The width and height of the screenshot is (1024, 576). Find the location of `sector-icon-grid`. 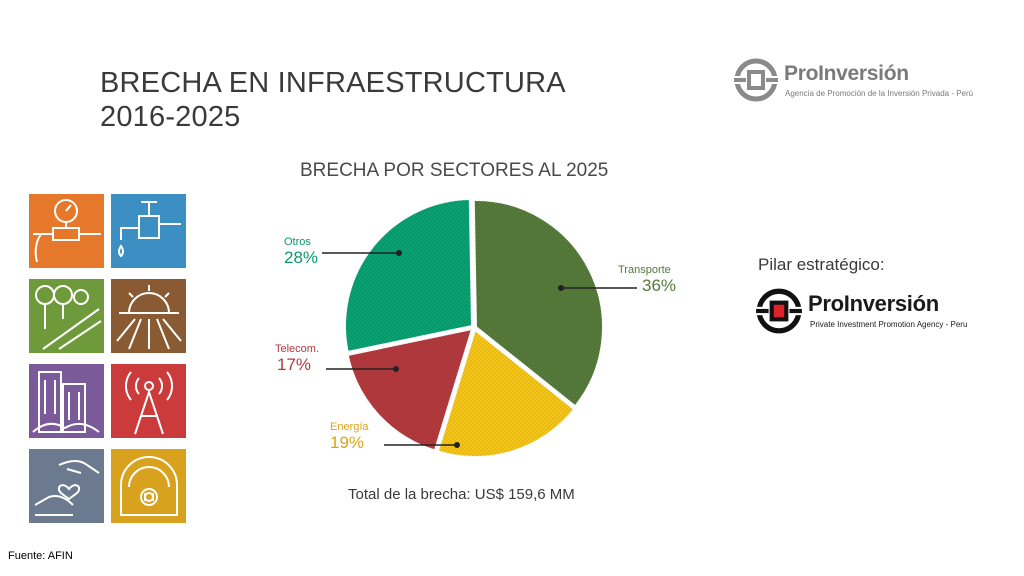

sector-icon-grid is located at coordinates (108, 358).